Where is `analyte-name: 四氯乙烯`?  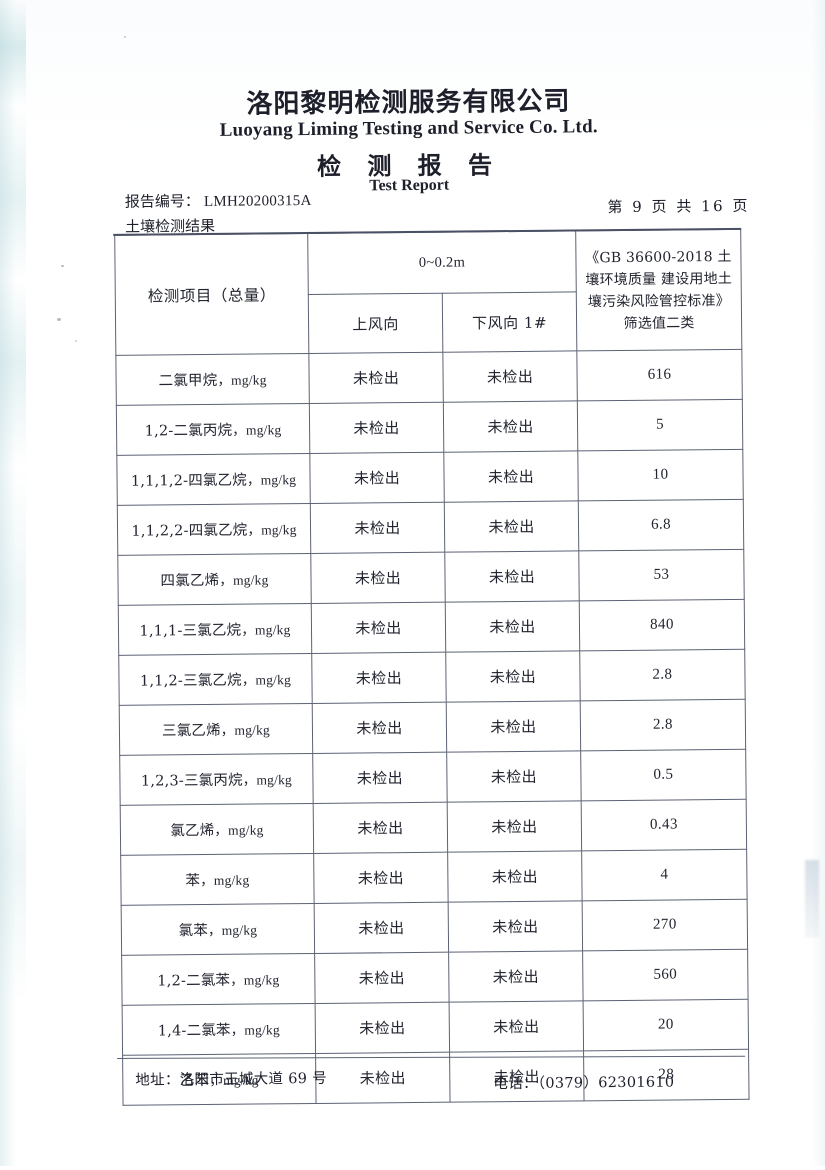 analyte-name: 四氯乙烯 is located at coordinates (190, 581).